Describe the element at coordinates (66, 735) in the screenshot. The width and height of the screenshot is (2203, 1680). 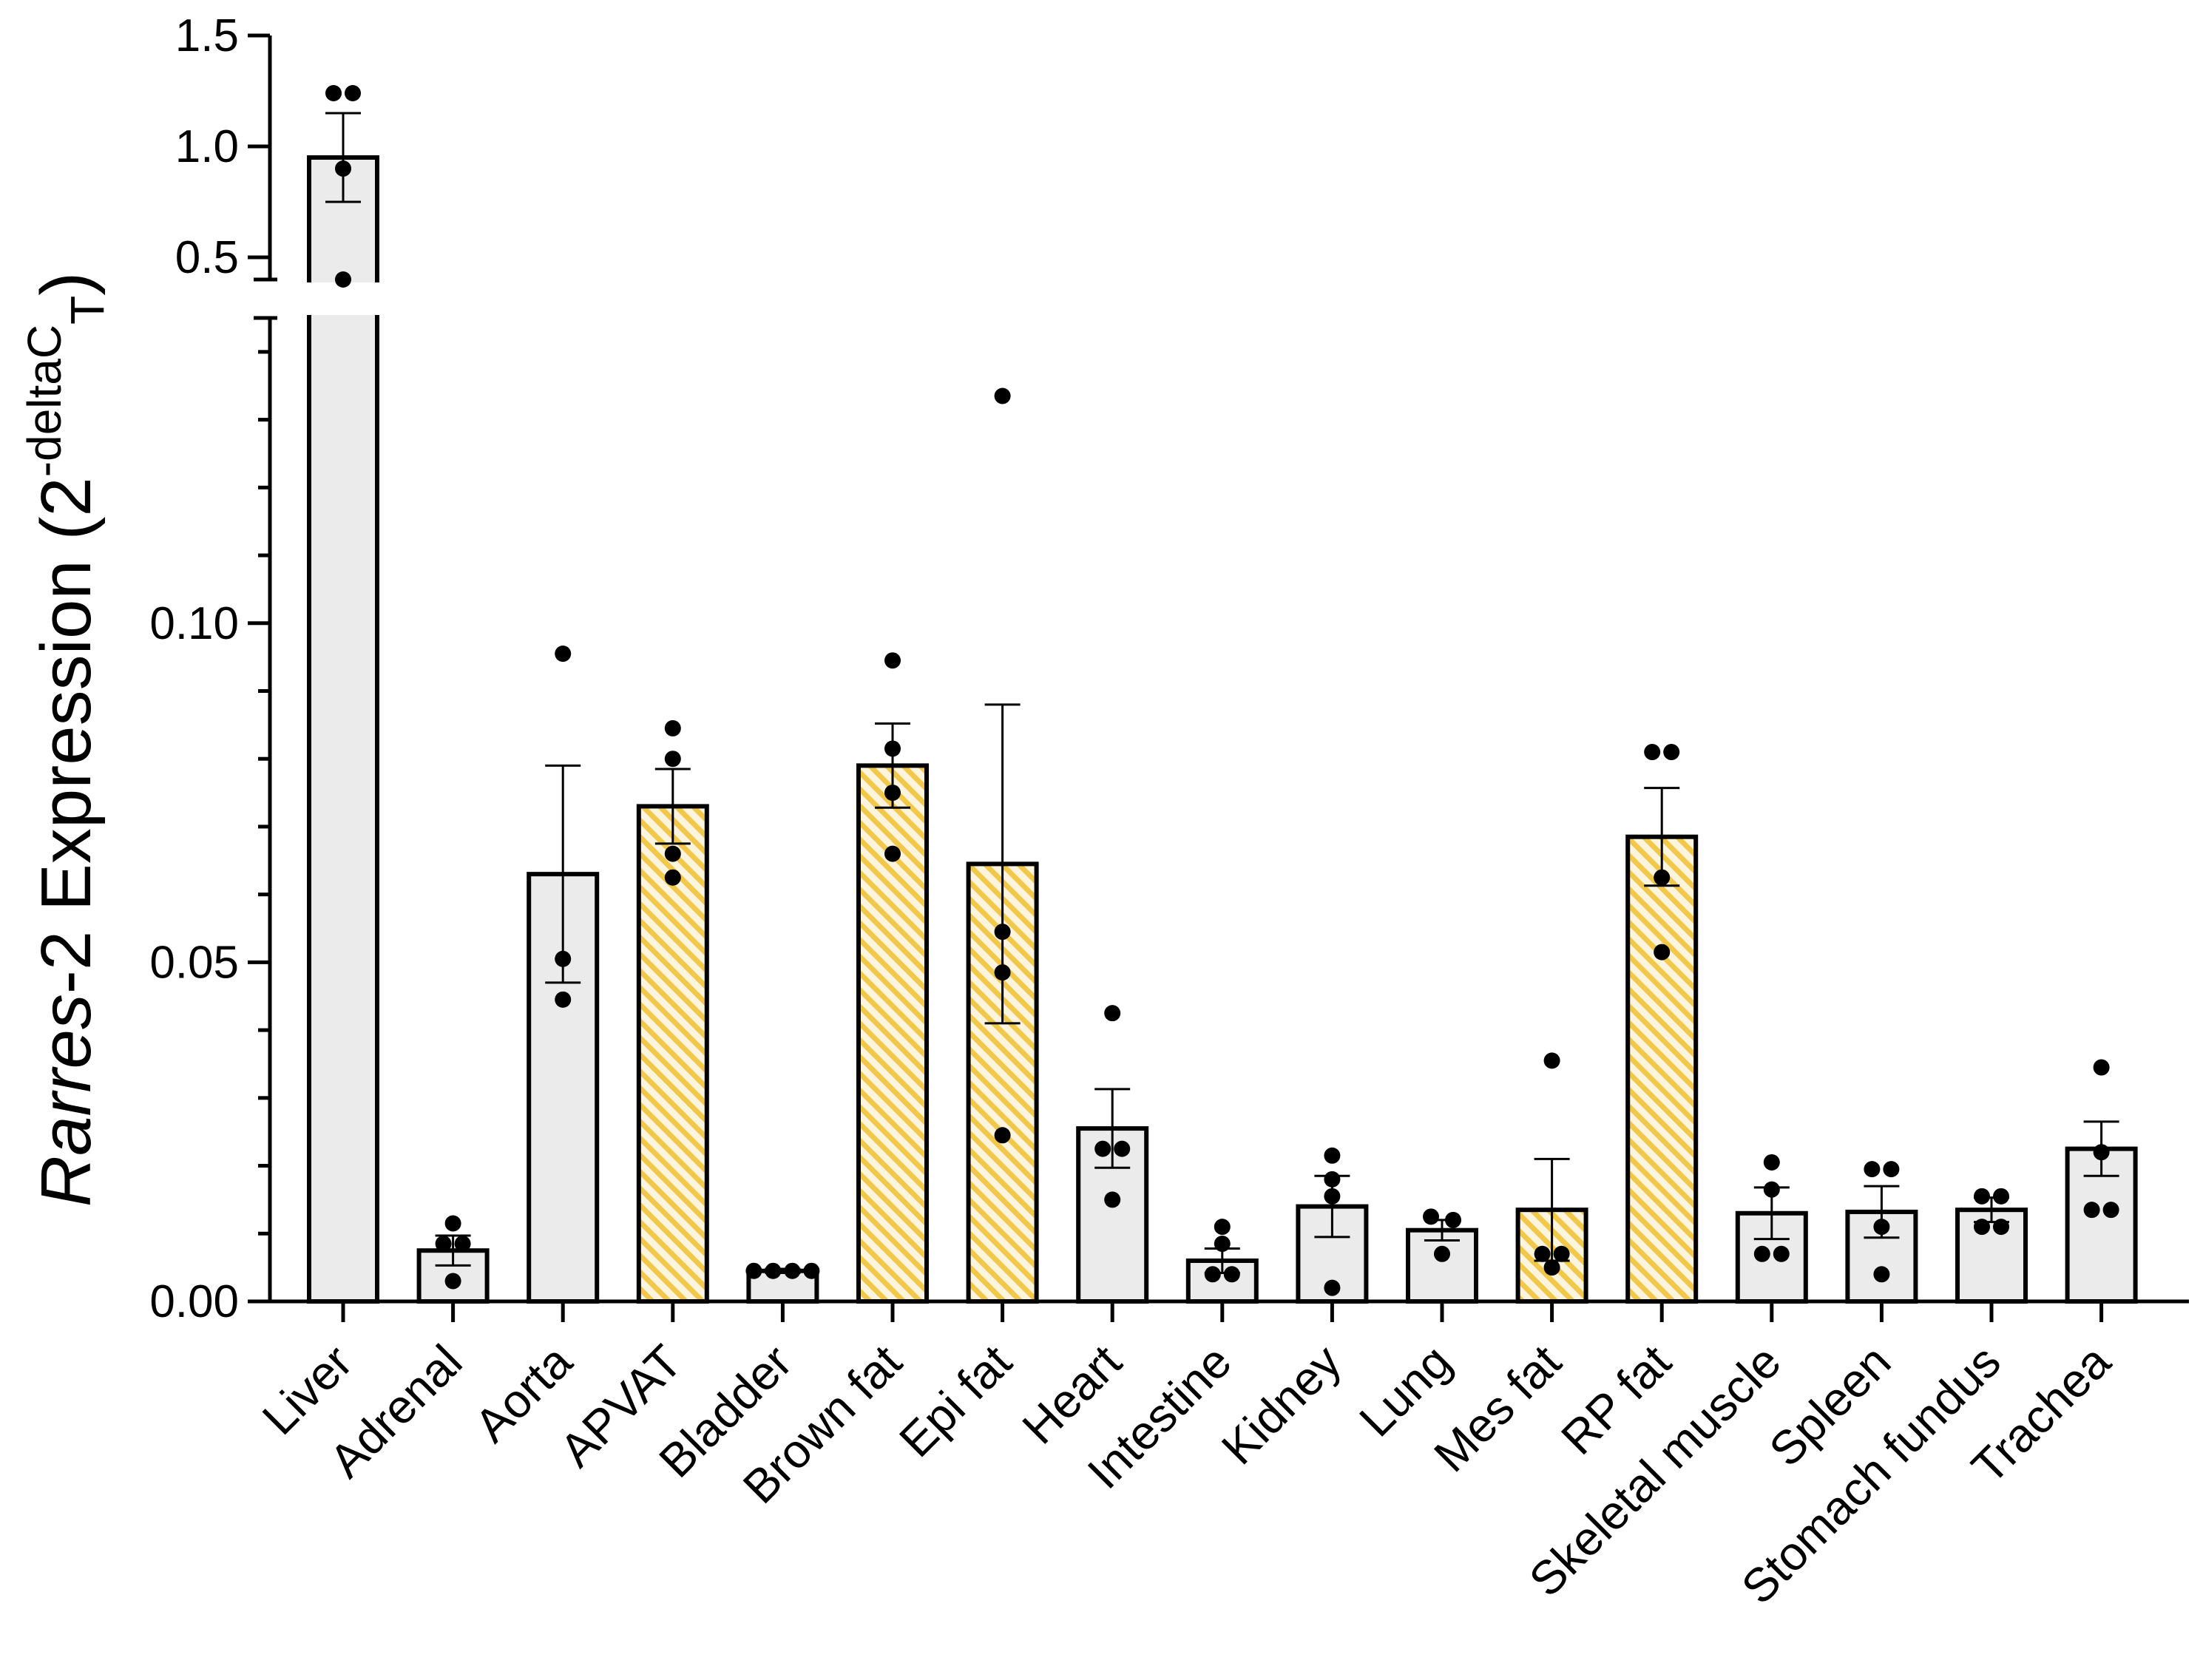
I see `y-axis-title-main: -2 Expression (2` at that location.